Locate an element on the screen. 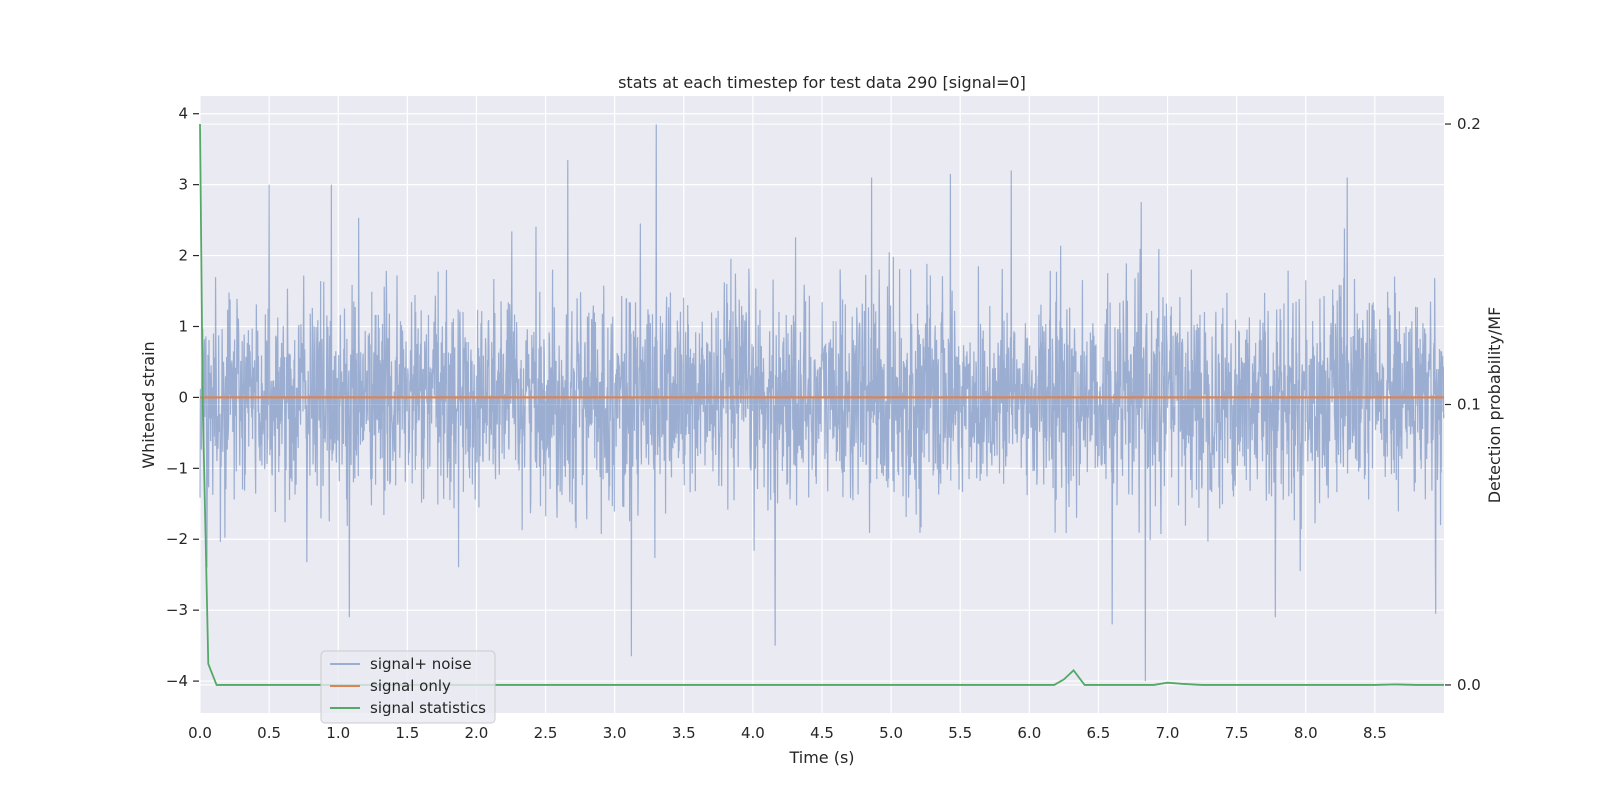  y-tick-label-left: −4 is located at coordinates (177, 681).